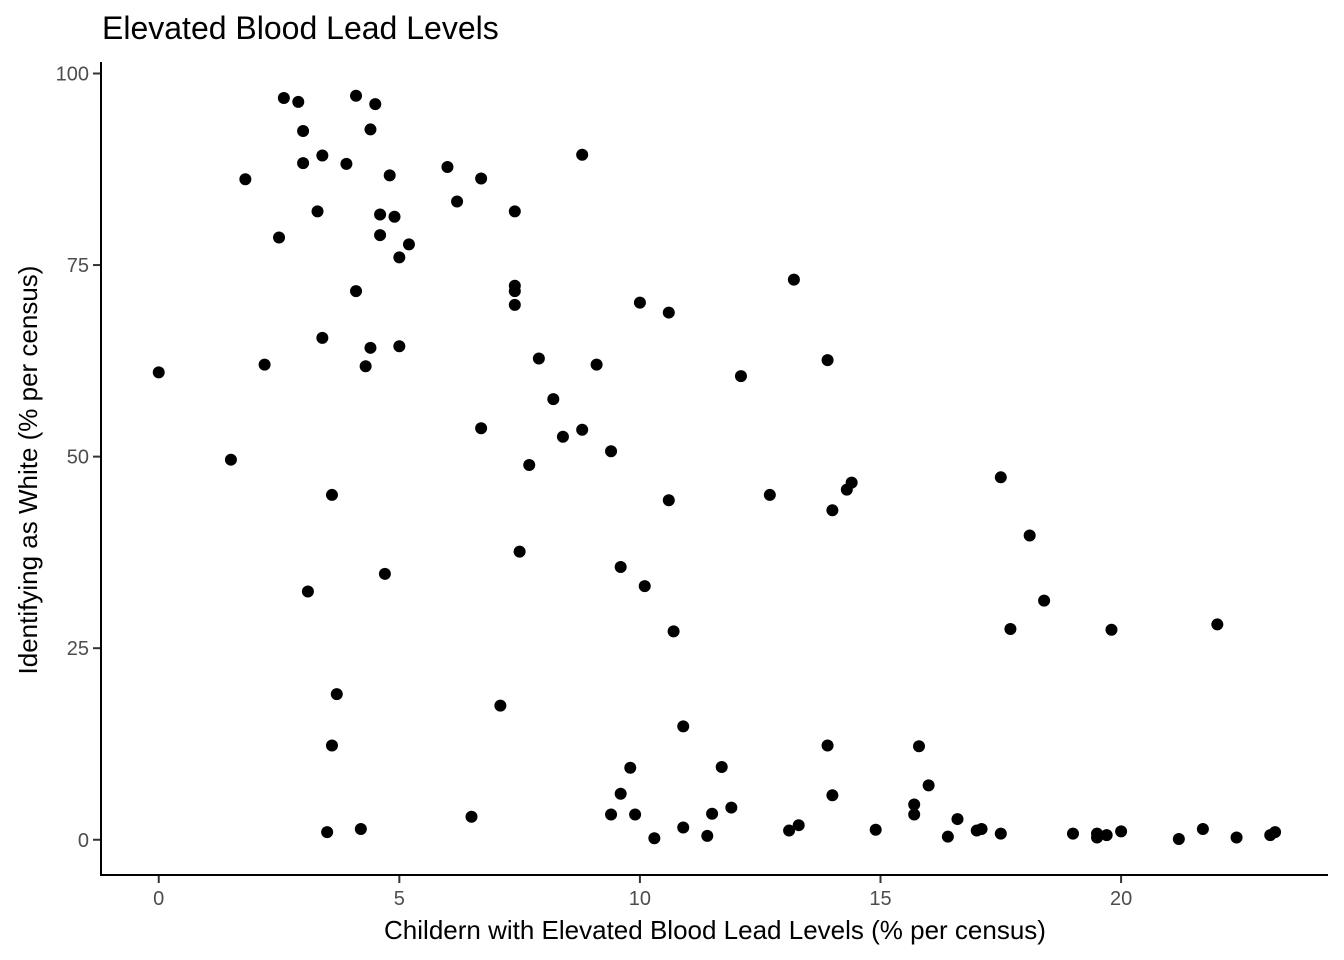 Image resolution: width=1344 pixels, height=960 pixels. Describe the element at coordinates (880, 899) in the screenshot. I see `x-tick-label: 15` at that location.